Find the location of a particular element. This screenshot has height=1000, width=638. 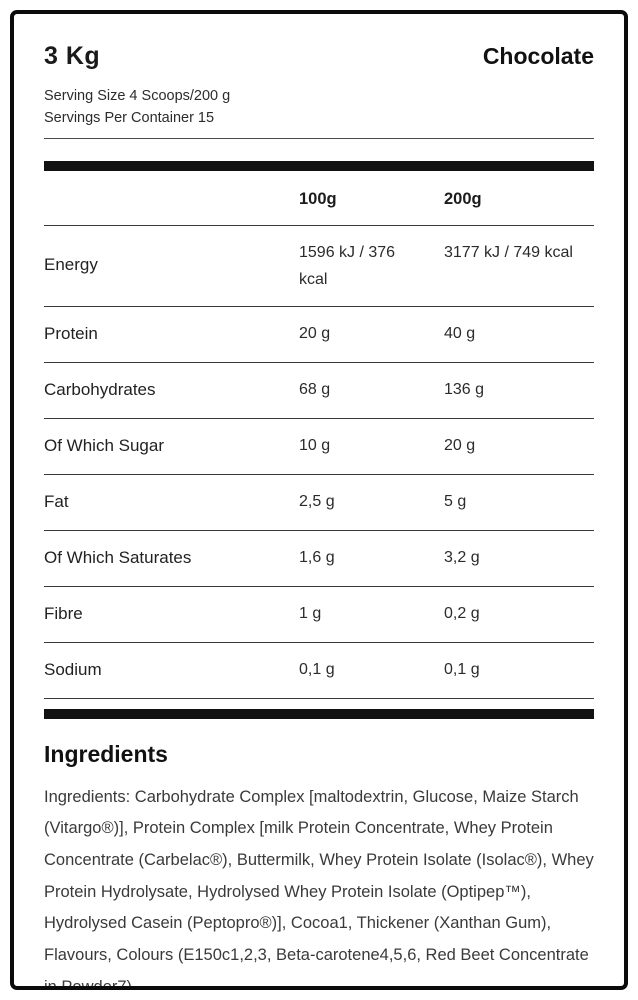

table-row: Of Which Sugar 10 g 20 g is located at coordinates (319, 447).